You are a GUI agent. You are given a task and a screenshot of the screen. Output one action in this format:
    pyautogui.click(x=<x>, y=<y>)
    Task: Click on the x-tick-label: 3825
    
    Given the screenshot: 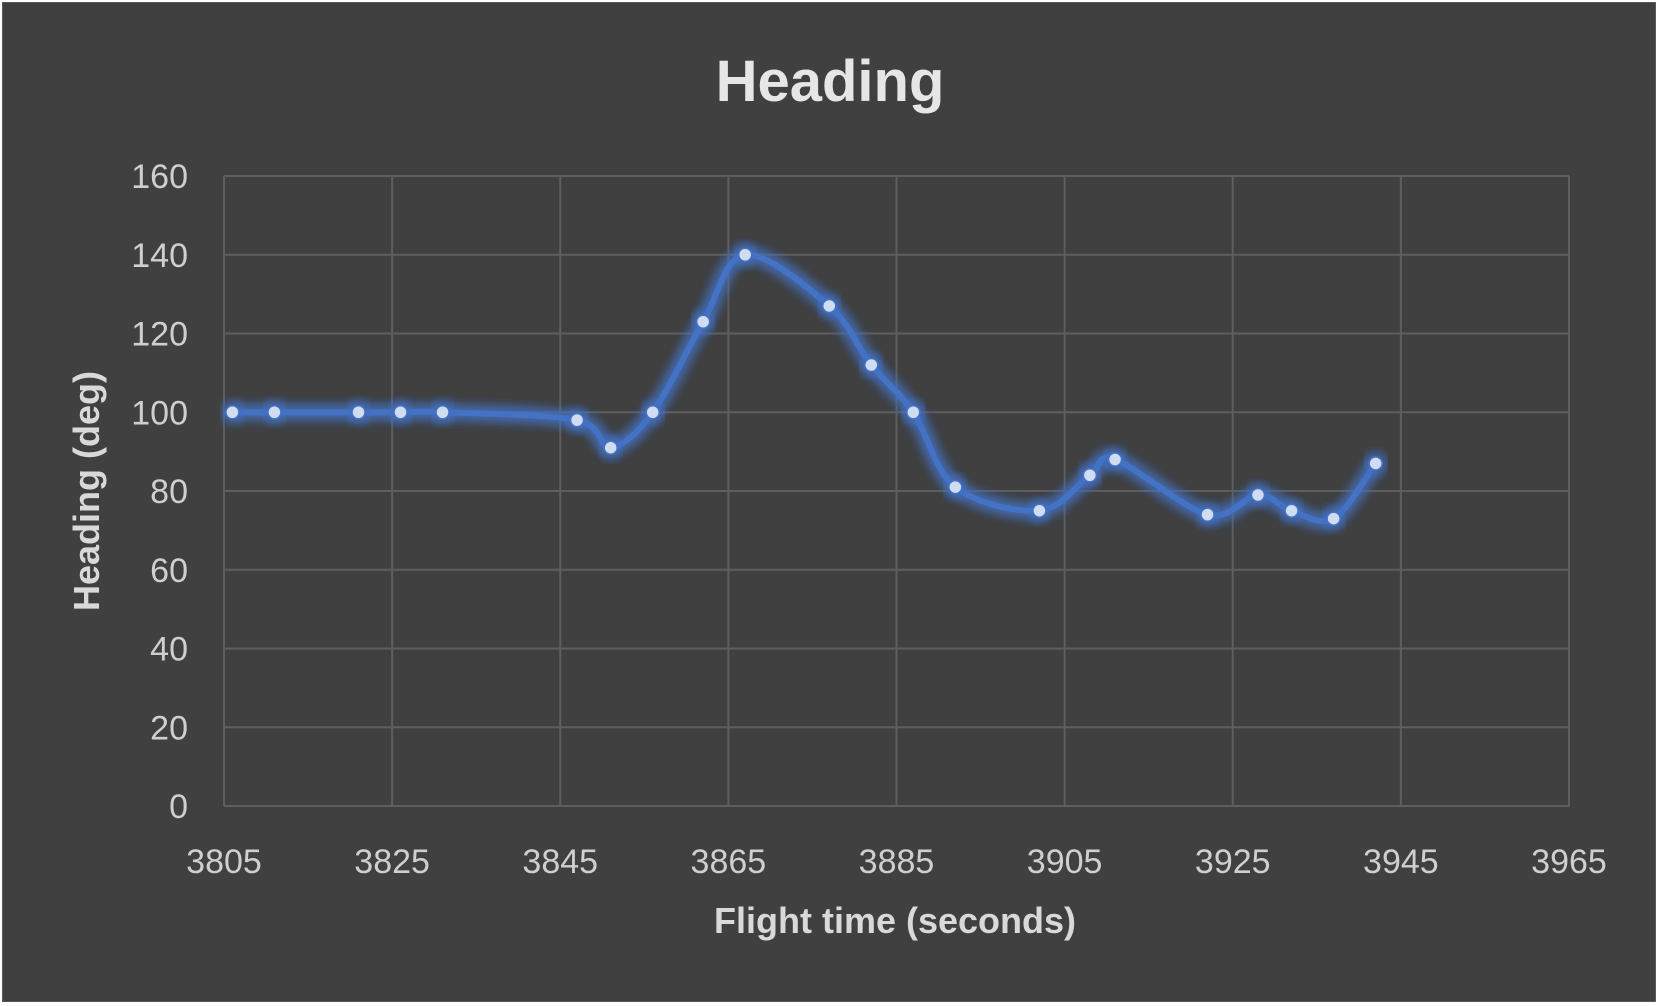 What is the action you would take?
    pyautogui.click(x=392, y=862)
    